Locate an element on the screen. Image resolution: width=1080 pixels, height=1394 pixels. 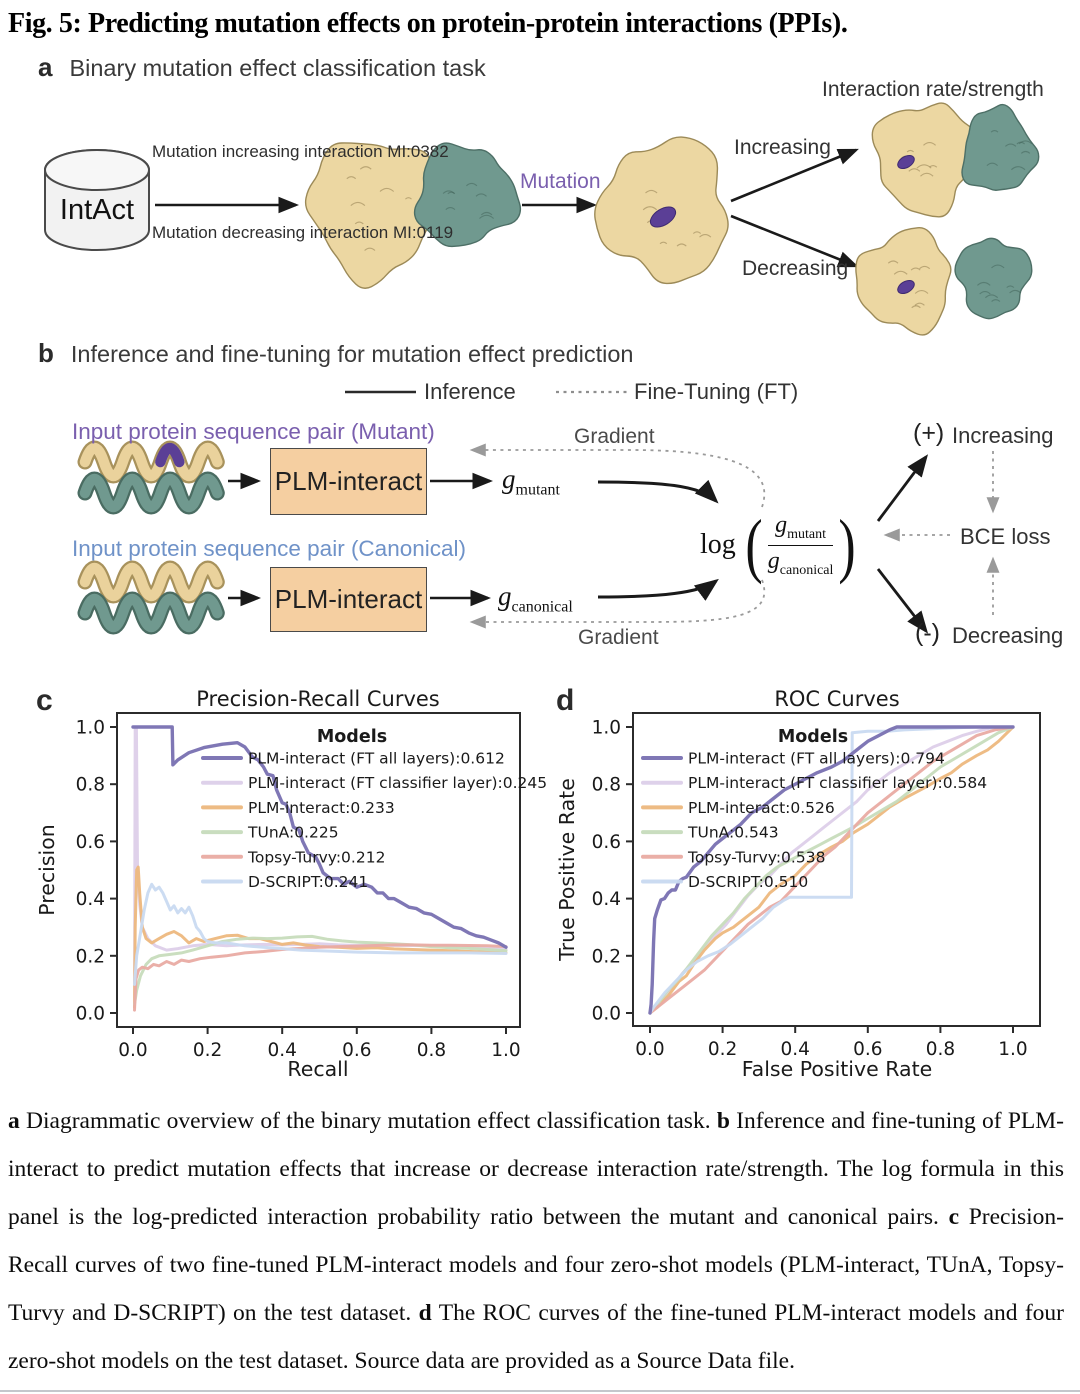
increasing-output-label: Increasing is located at coordinates (1003, 435).